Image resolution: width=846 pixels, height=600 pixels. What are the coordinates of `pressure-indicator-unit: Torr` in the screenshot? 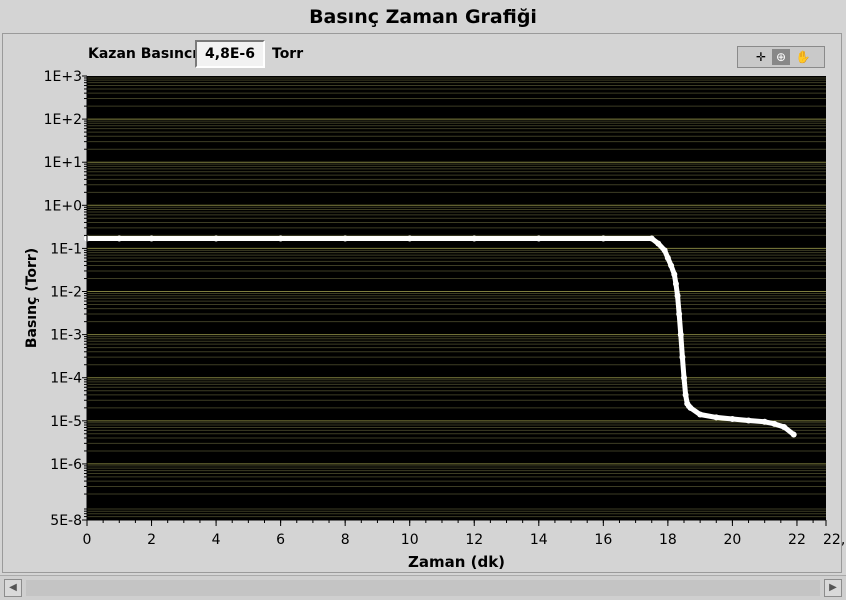 It's located at (288, 54).